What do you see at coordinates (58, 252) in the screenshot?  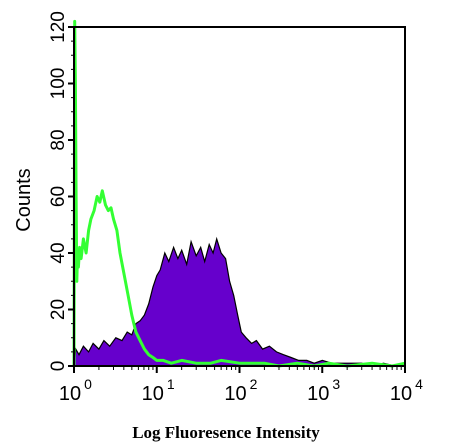 I see `y-tick-label: 40` at bounding box center [58, 252].